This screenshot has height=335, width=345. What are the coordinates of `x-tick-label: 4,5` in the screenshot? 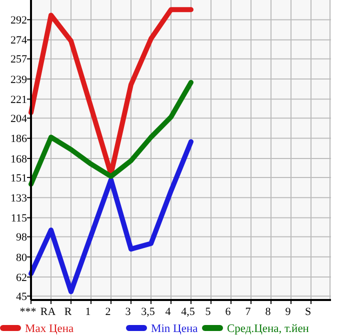 It's located at (188, 312).